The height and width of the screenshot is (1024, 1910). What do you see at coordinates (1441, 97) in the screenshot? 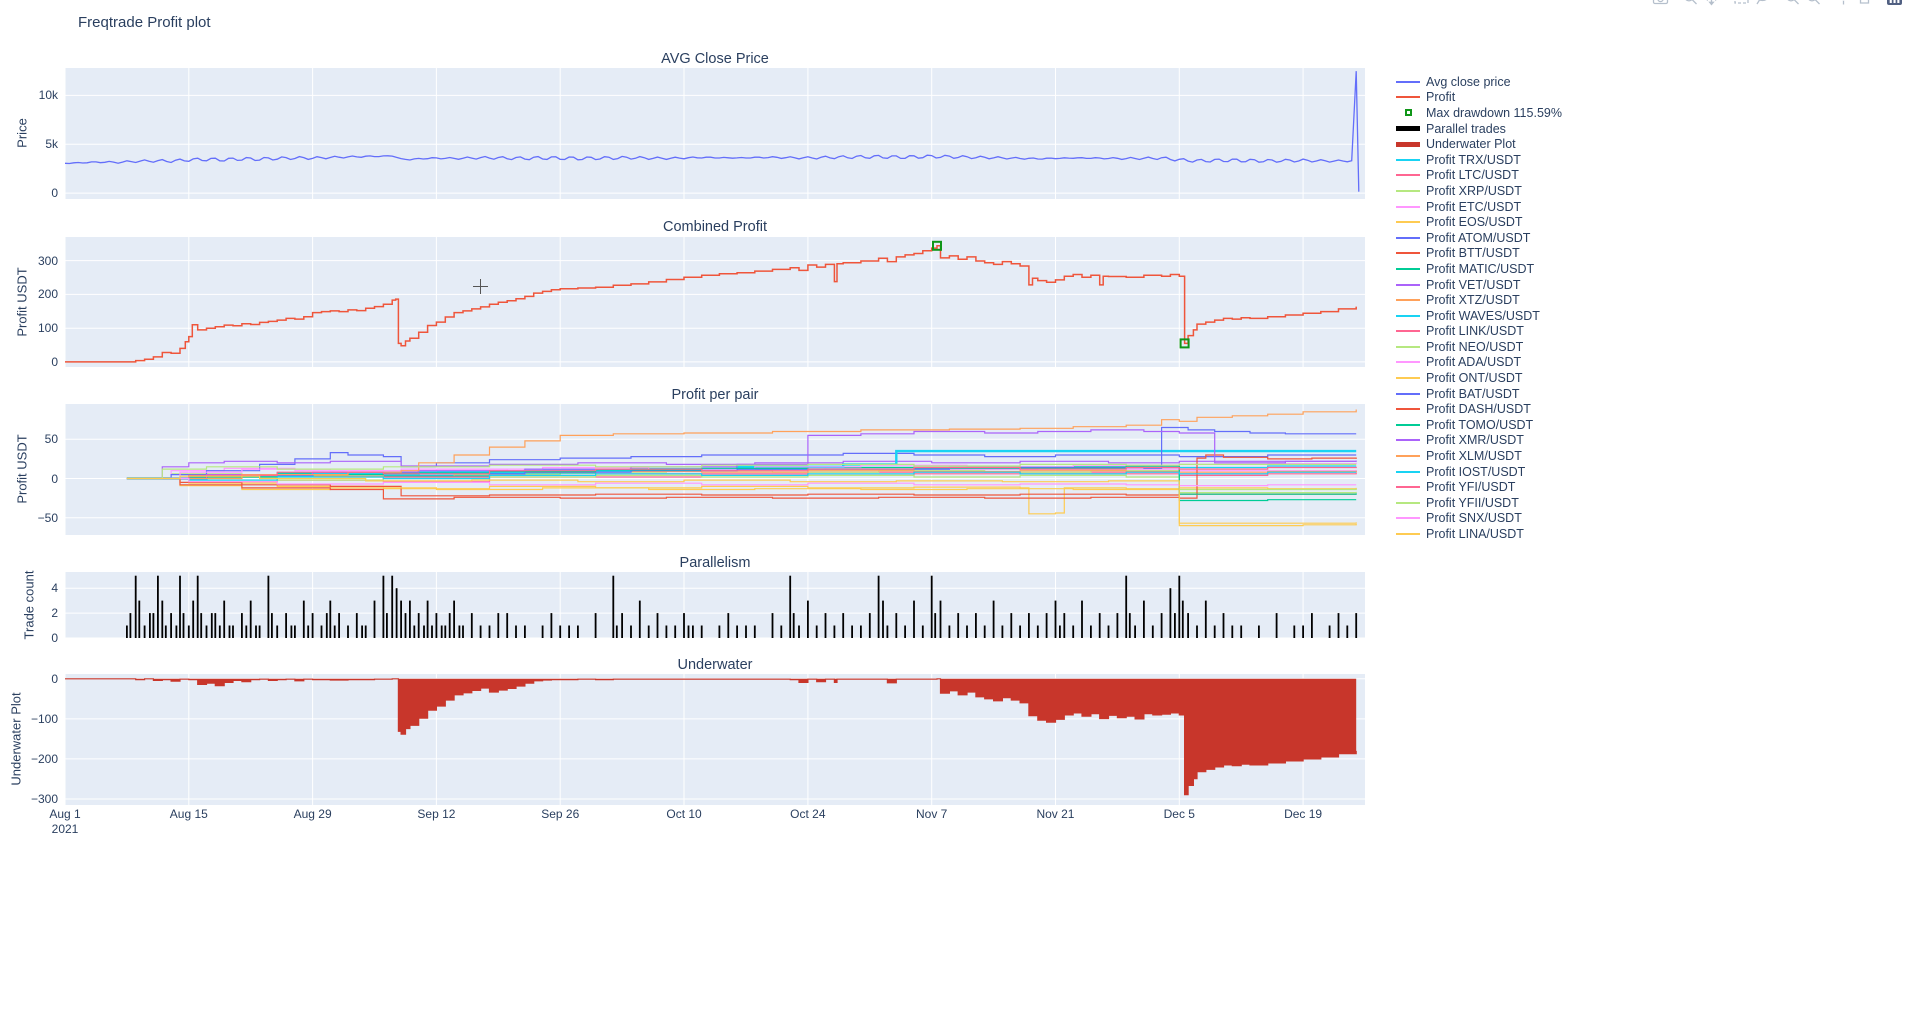
I see `legend-label: Profit` at bounding box center [1441, 97].